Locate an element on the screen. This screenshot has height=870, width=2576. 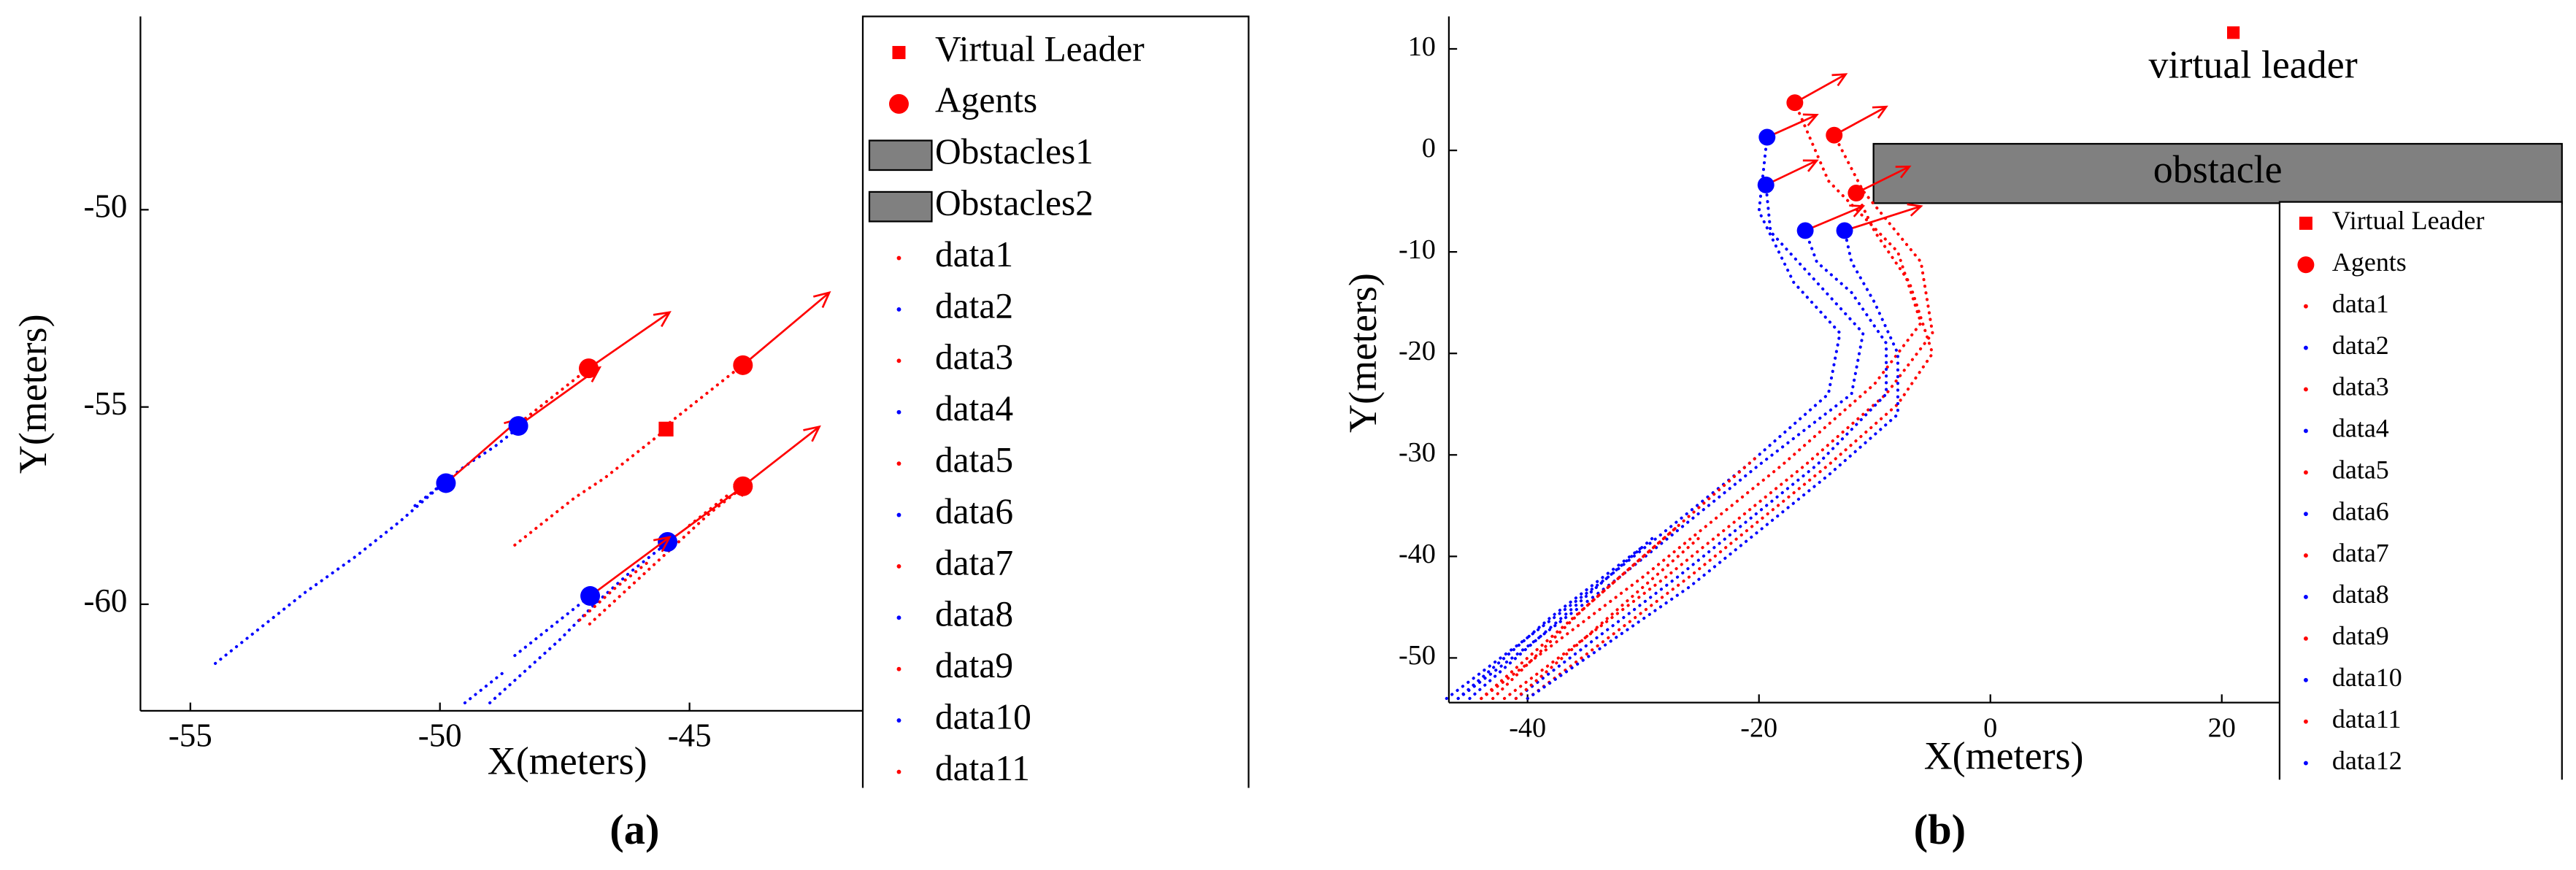
legend-label: data7 is located at coordinates (974, 562).